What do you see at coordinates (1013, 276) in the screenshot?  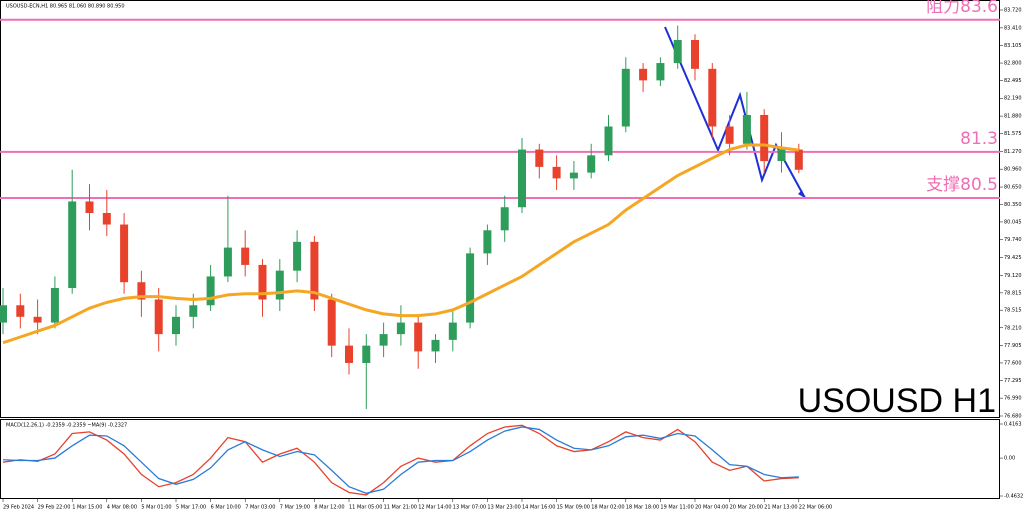 I see `y-tick-label: 79.120` at bounding box center [1013, 276].